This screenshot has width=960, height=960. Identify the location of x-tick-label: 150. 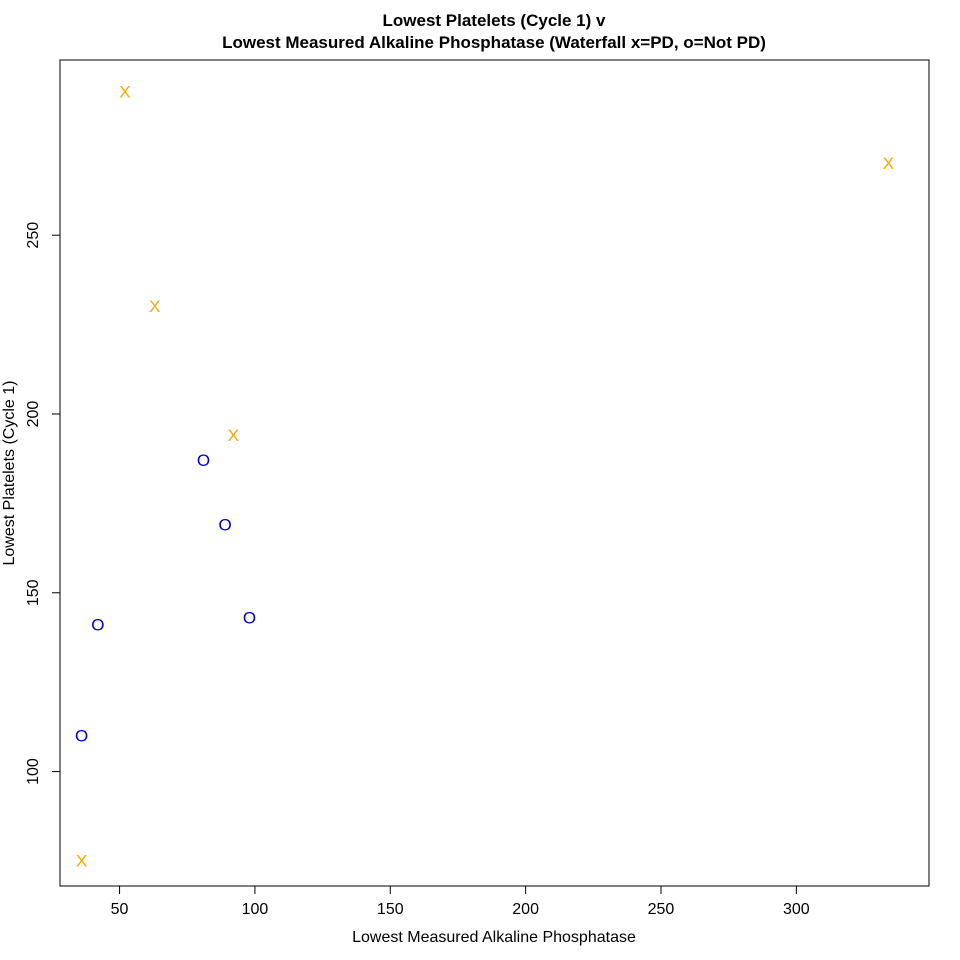
(390, 909).